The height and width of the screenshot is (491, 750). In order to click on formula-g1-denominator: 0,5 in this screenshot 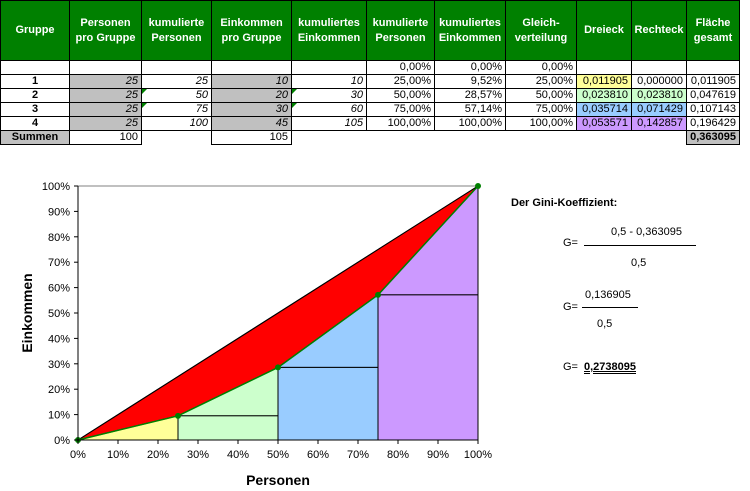, I will do `click(639, 263)`.